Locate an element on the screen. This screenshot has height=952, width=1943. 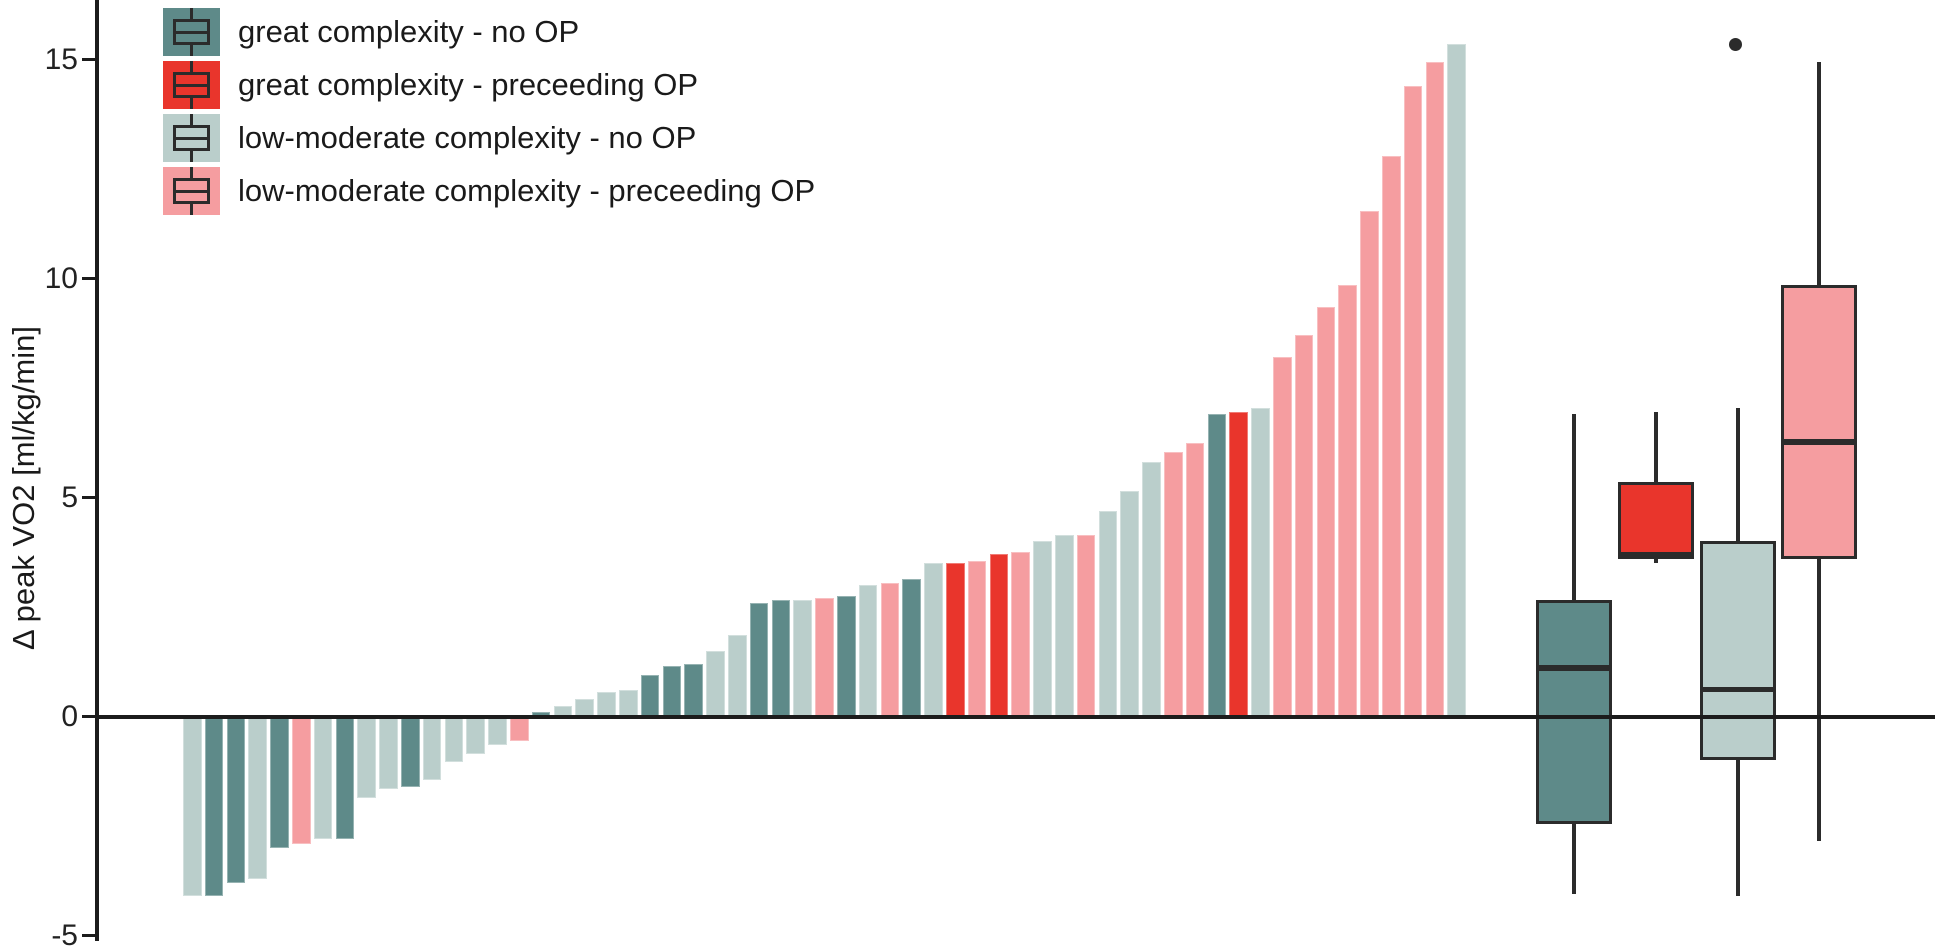
legend-label: great complexity - preceeding OP is located at coordinates (468, 84).